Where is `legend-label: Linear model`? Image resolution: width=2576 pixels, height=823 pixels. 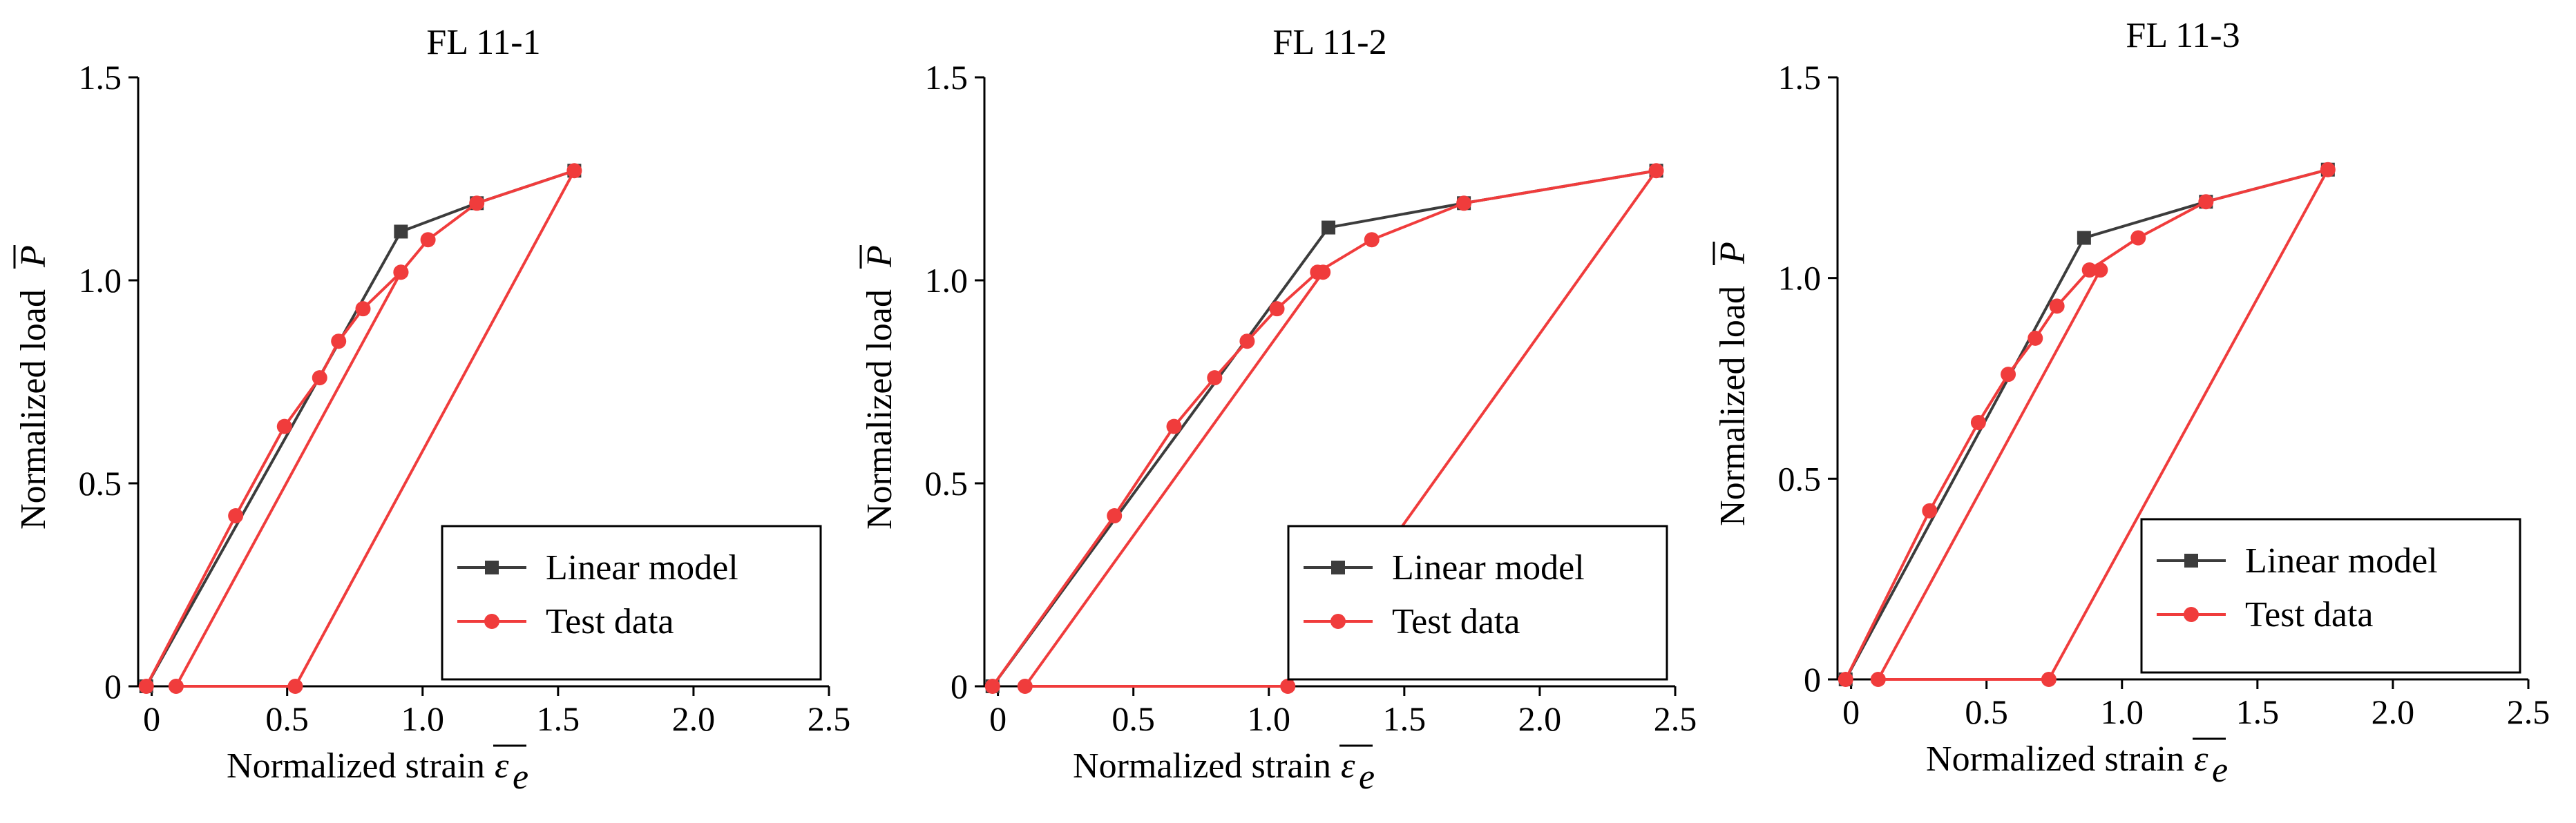
legend-label: Linear model is located at coordinates (642, 568).